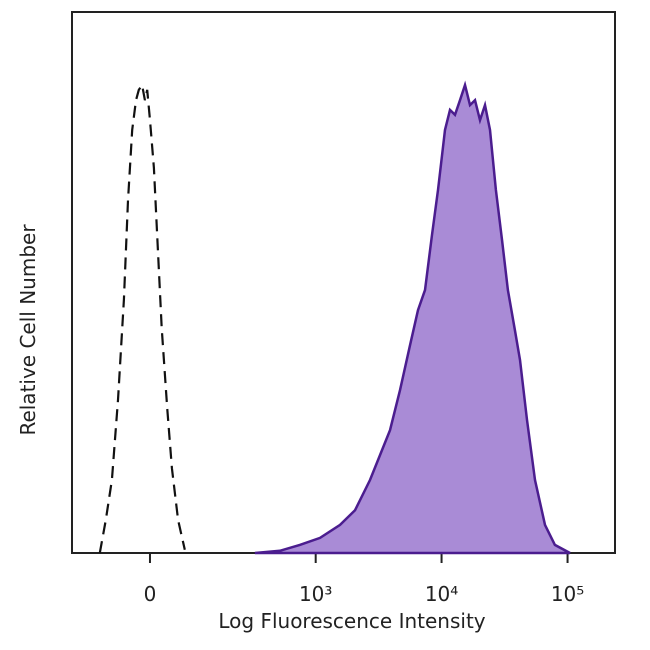  What do you see at coordinates (315, 594) in the screenshot?
I see `x-tick-label: 10³` at bounding box center [315, 594].